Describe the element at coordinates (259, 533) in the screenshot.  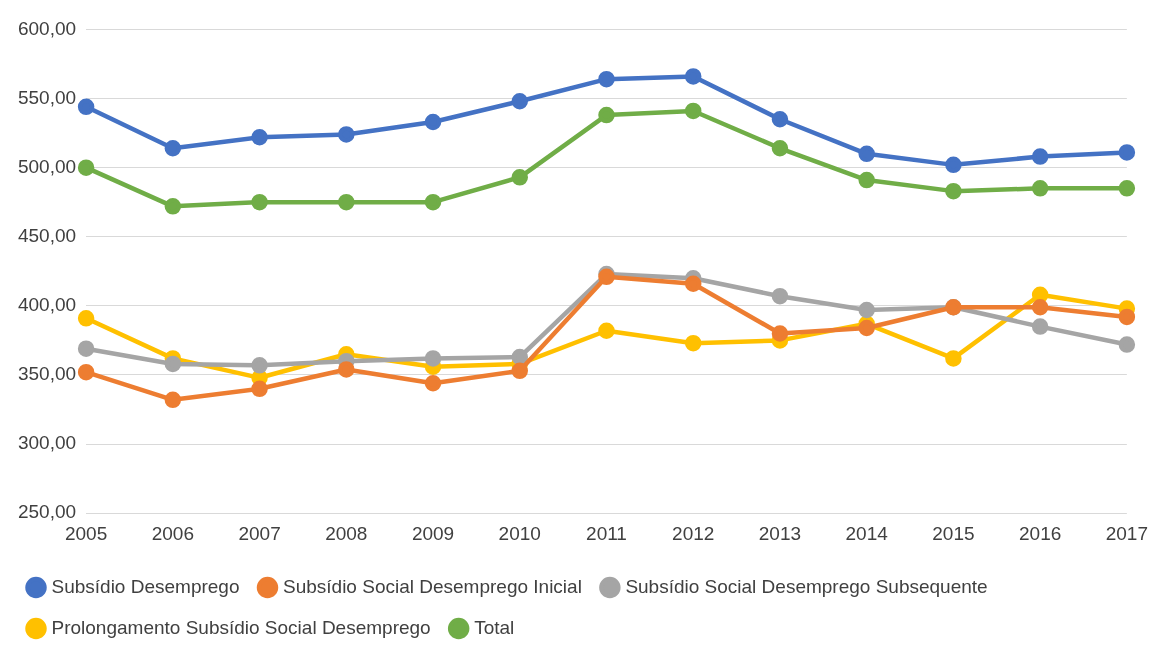
I see `x-tick-label: 2007` at that location.